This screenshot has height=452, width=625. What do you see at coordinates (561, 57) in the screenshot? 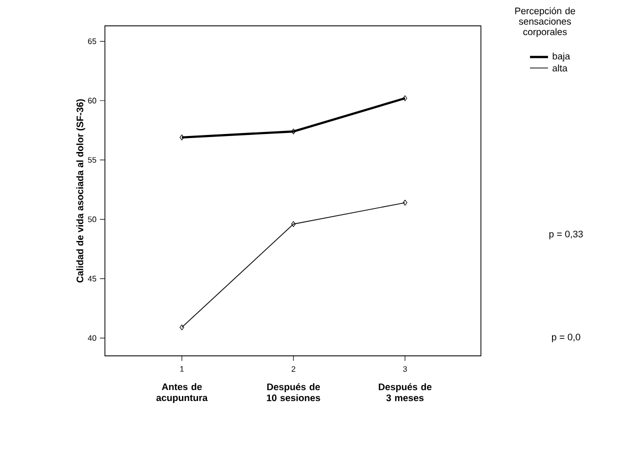
I see `legend-label: baja` at bounding box center [561, 57].